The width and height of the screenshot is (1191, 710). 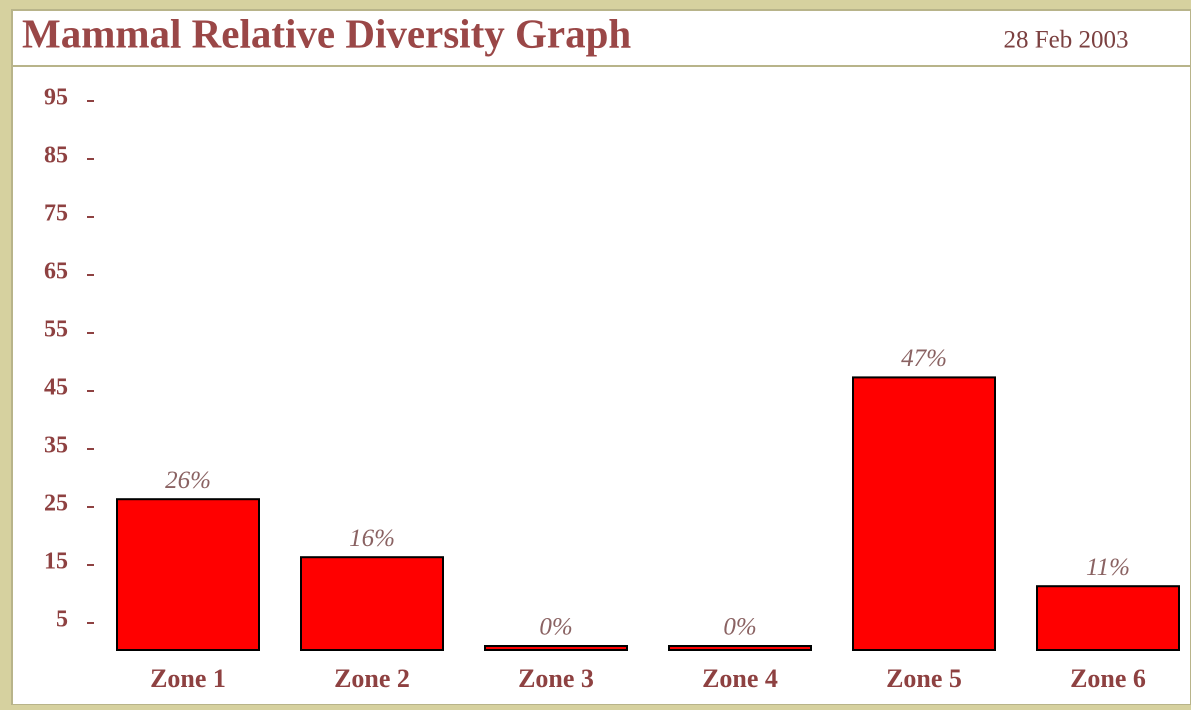 I want to click on y-tick-label: 5, so click(x=62, y=620).